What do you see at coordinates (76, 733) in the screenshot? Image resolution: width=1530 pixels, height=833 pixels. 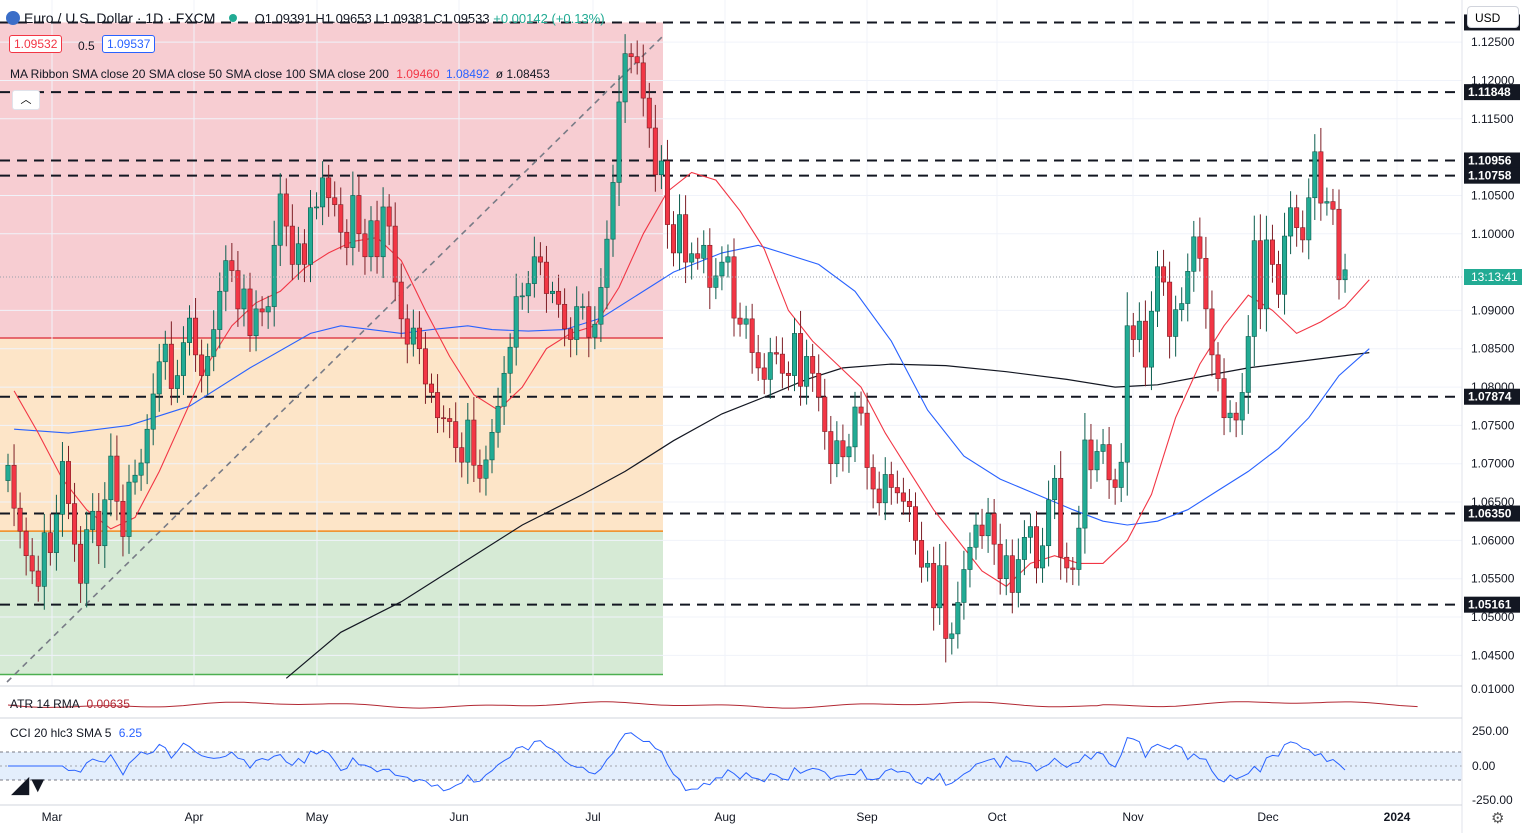 I see `cci-legend: CCI 20 hlc3 SMA 5 6.25` at bounding box center [76, 733].